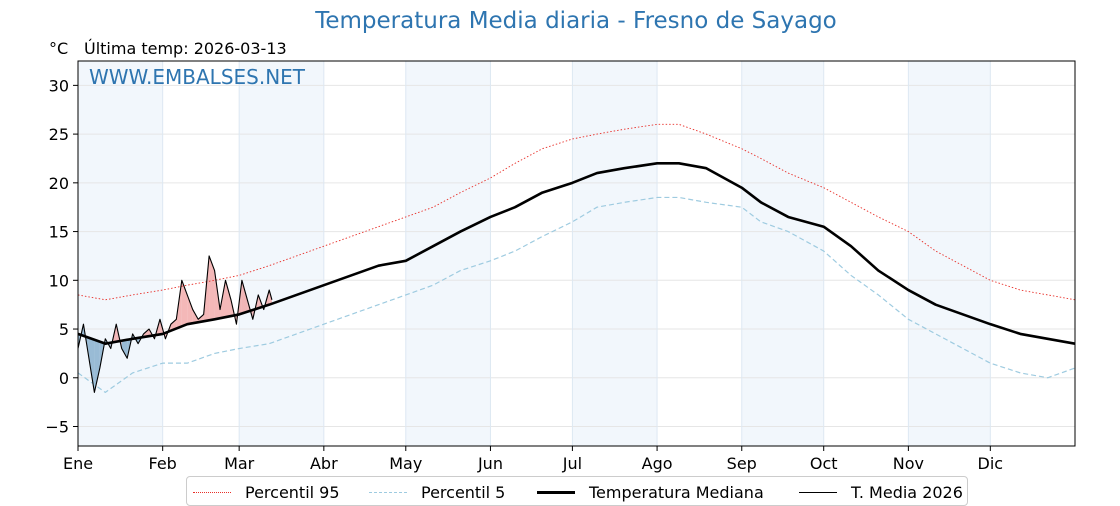  What do you see at coordinates (556, 492) in the screenshot?
I see `legend-swatch-mediana` at bounding box center [556, 492].